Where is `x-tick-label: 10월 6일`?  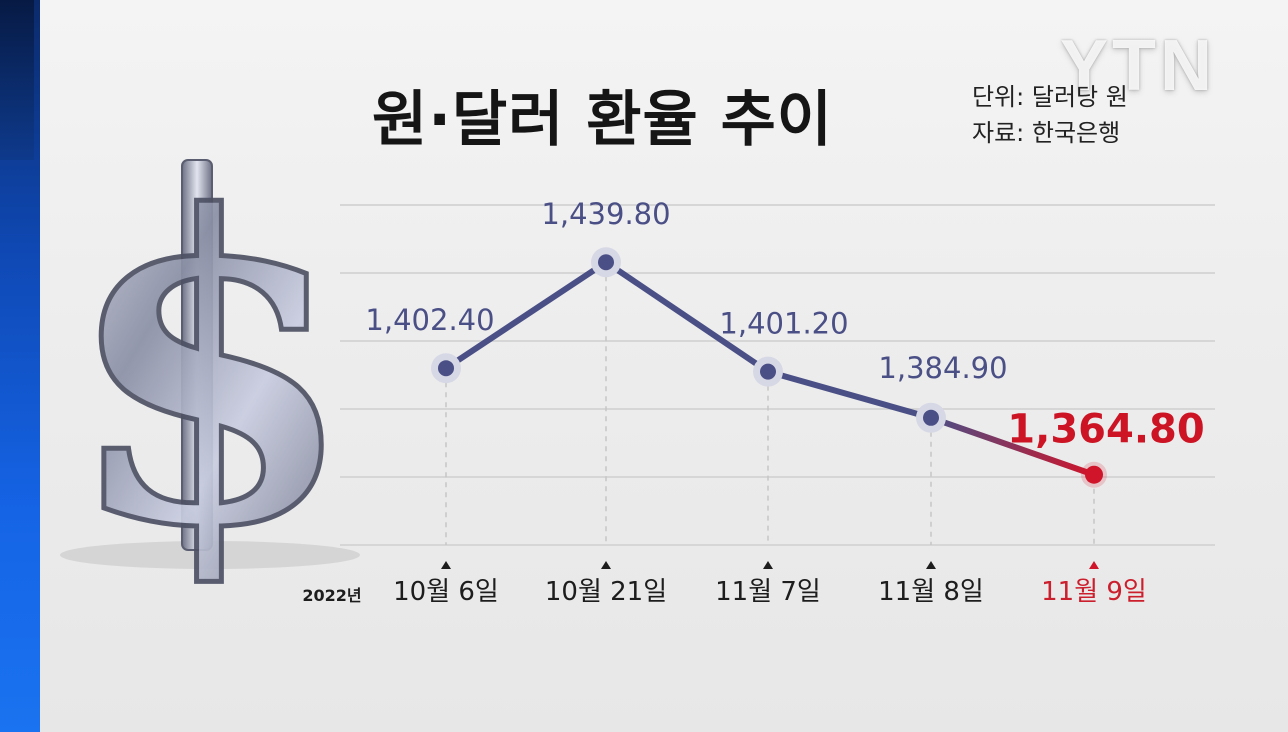 x-tick-label: 10월 6일 is located at coordinates (446, 592).